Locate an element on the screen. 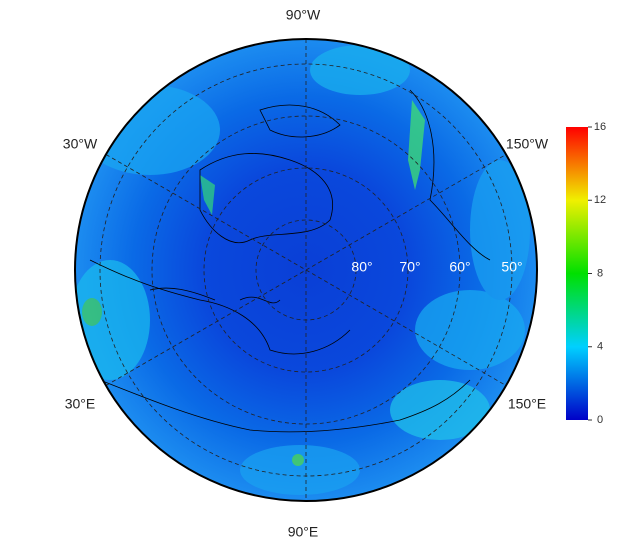  colorbar-tick-label: 0 is located at coordinates (600, 420).